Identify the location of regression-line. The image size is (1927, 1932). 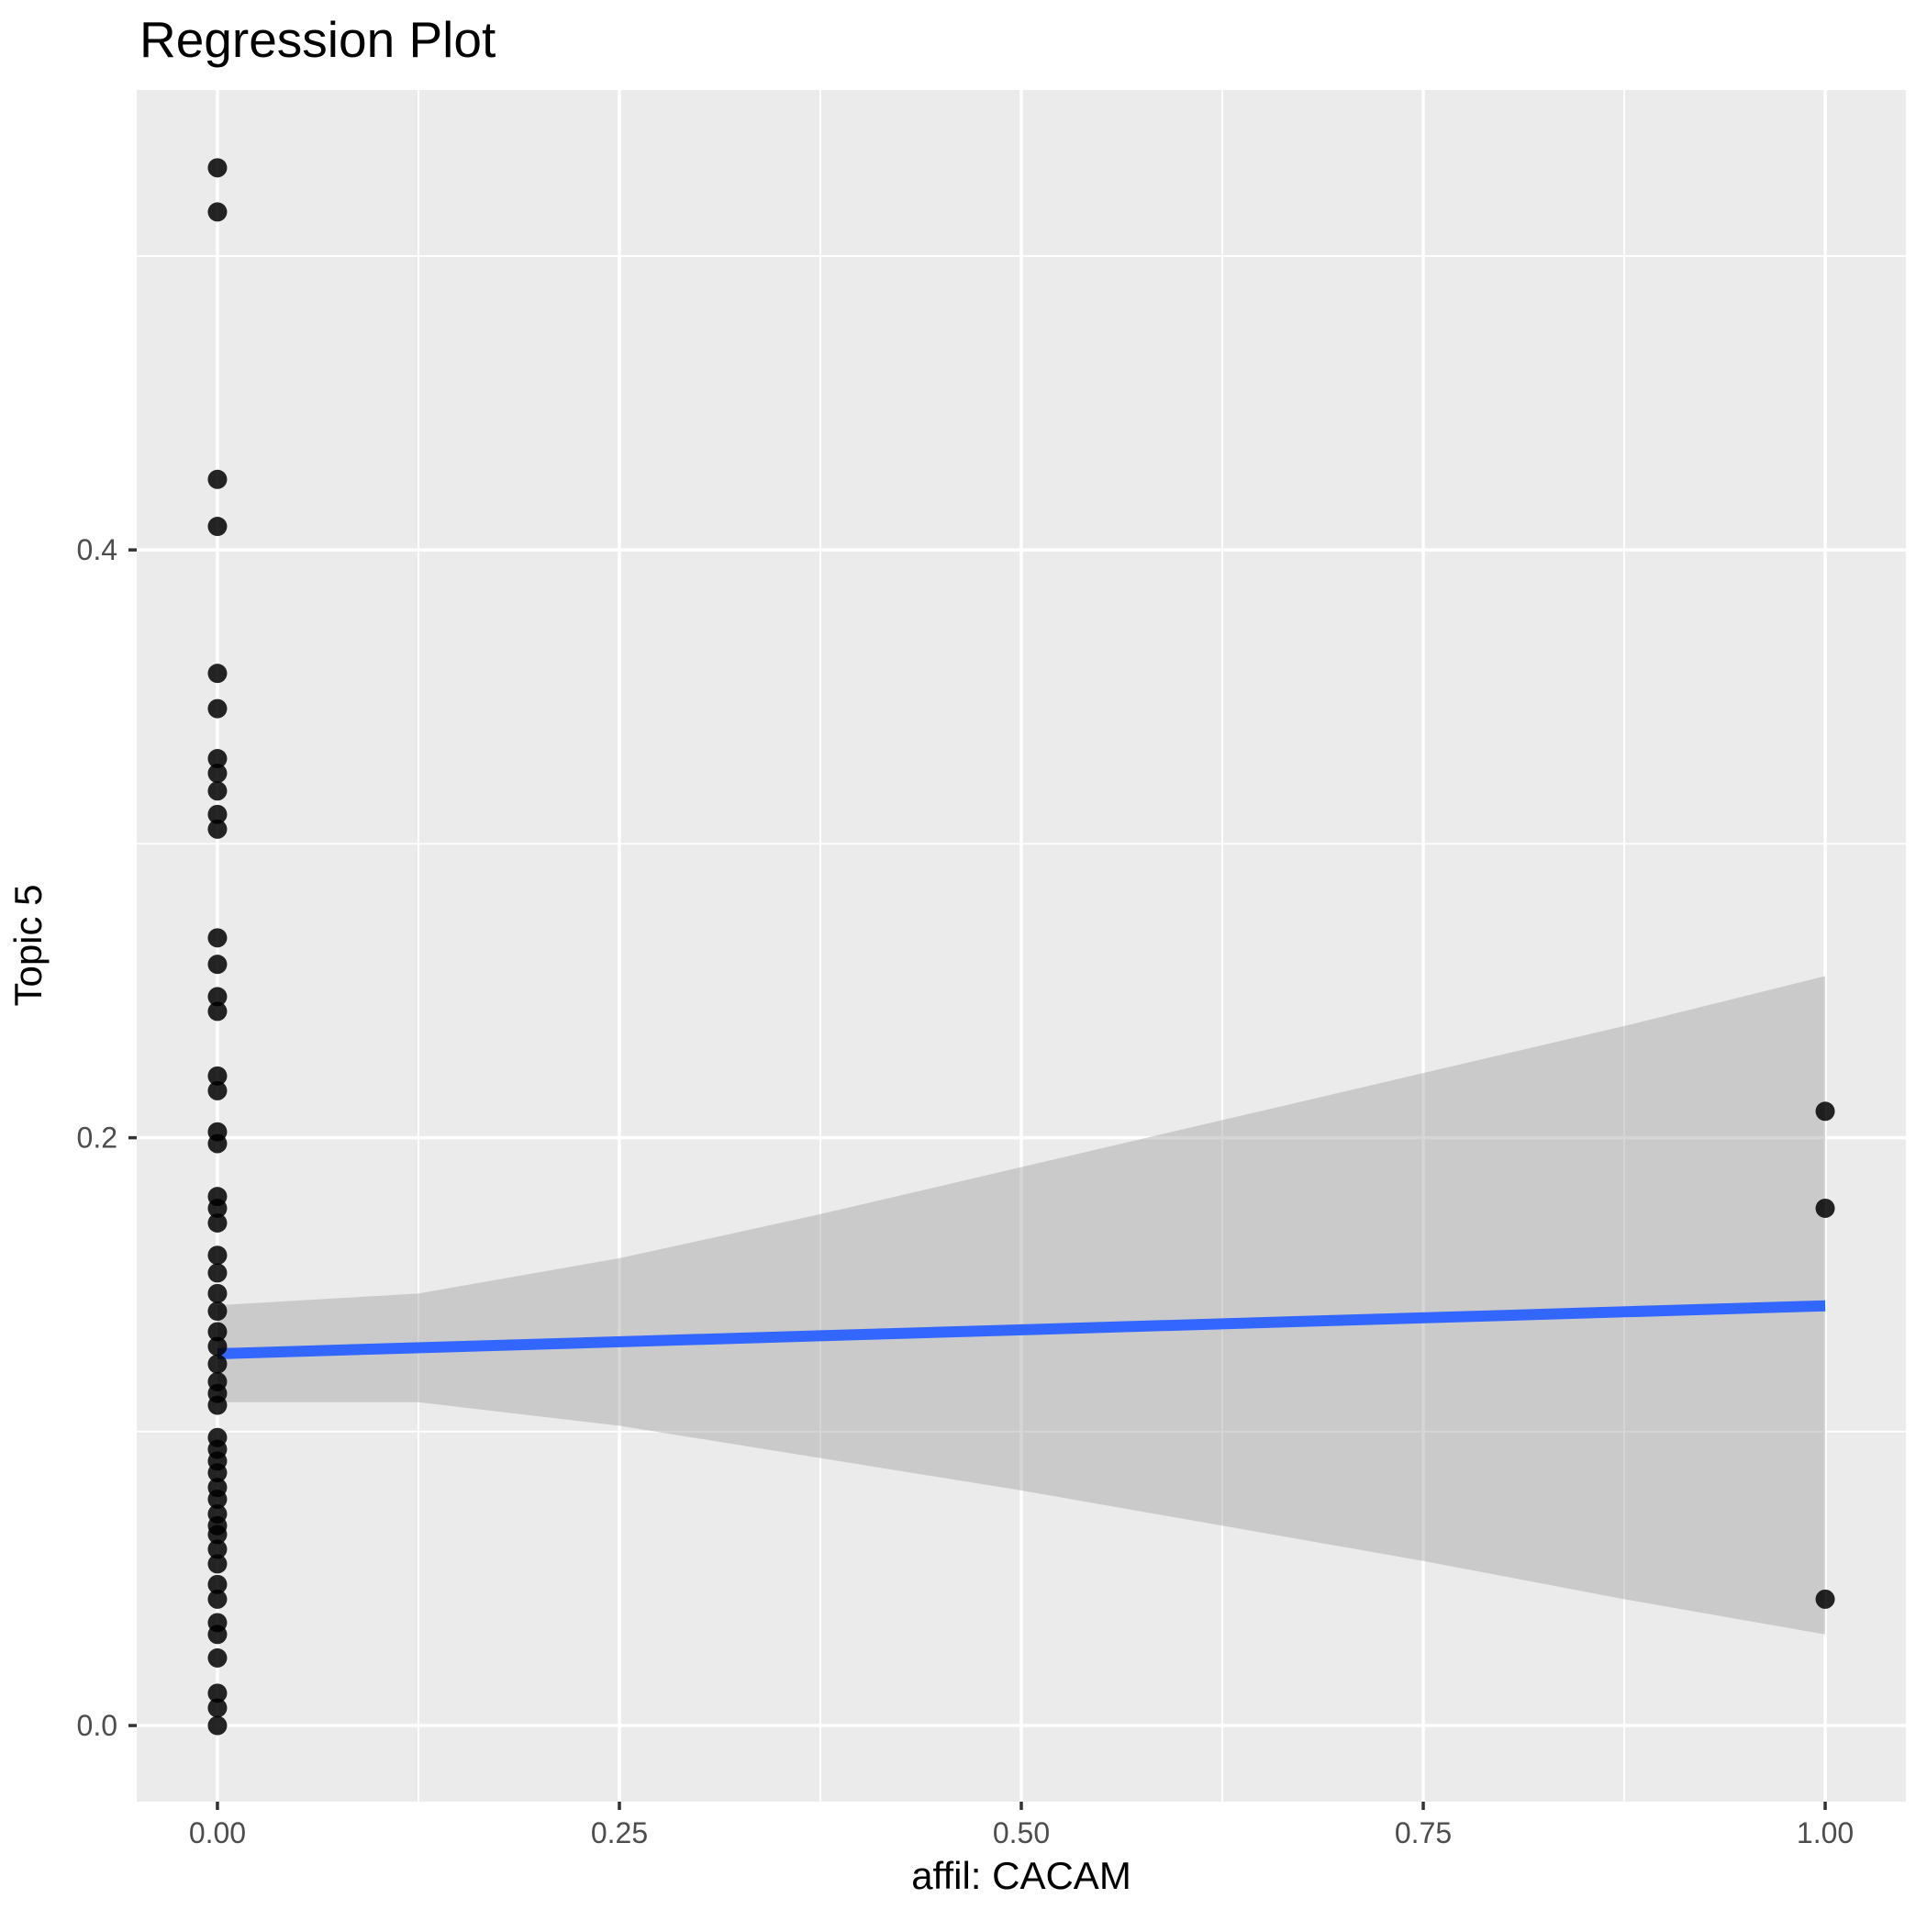
(1021, 1329).